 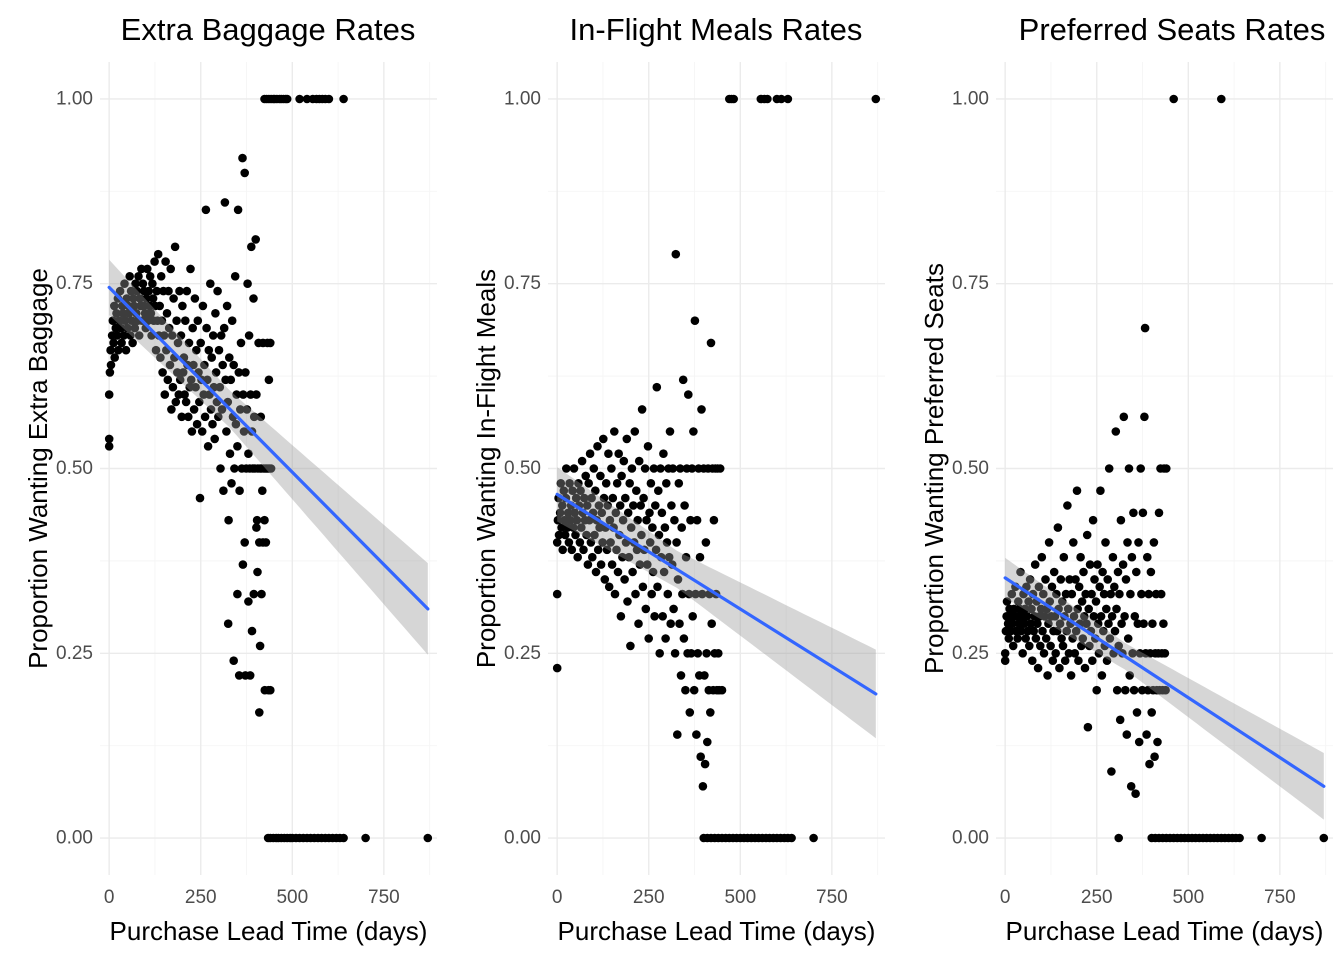 I want to click on y-tick-label: 1.00, so click(x=74, y=98).